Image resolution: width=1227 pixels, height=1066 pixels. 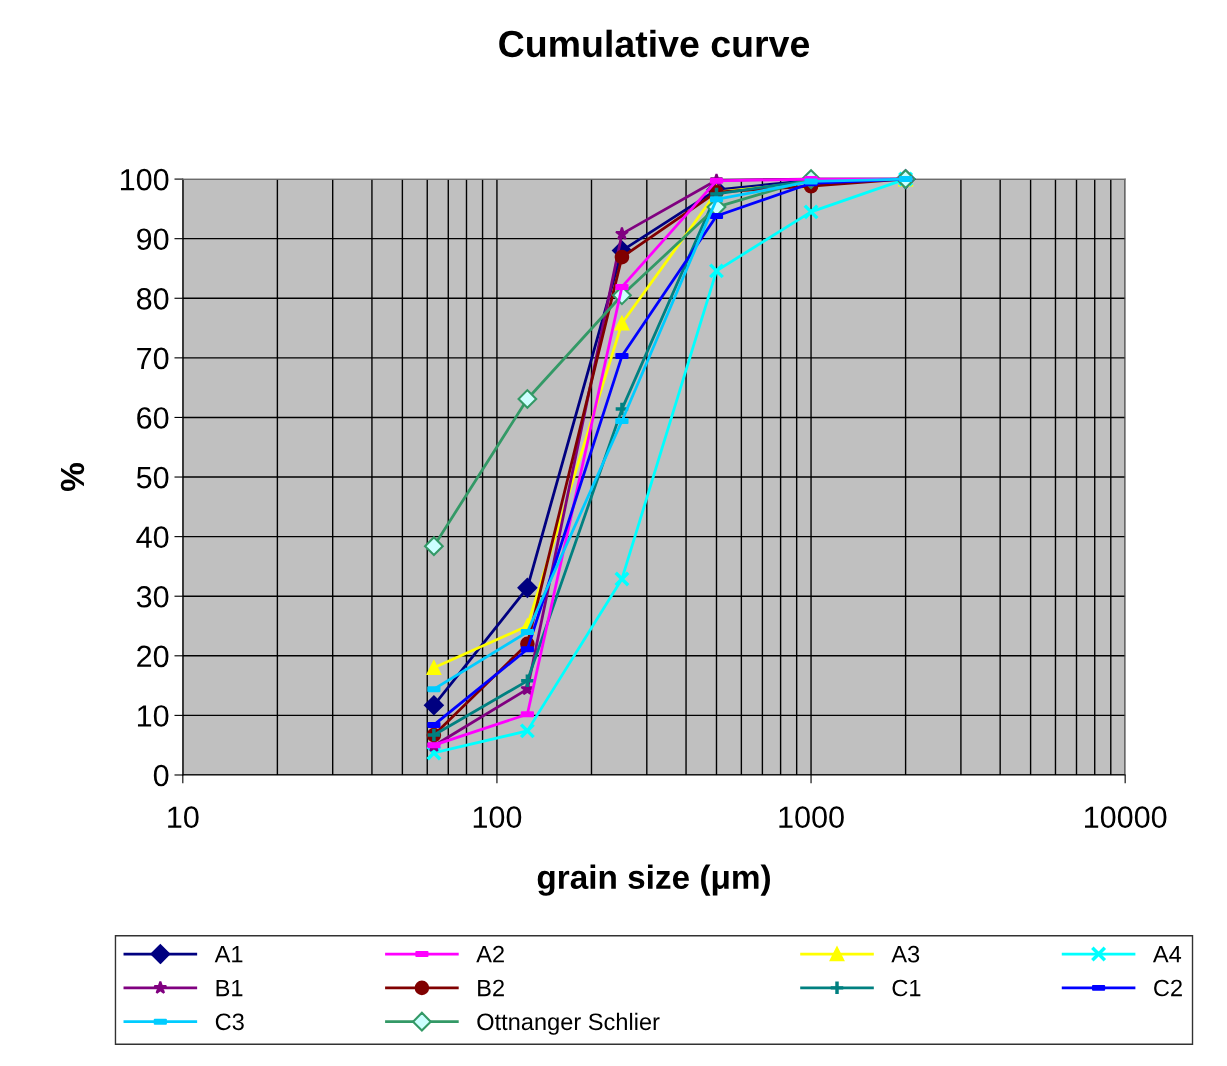 What do you see at coordinates (228, 954) in the screenshot?
I see `legend-label: A1` at bounding box center [228, 954].